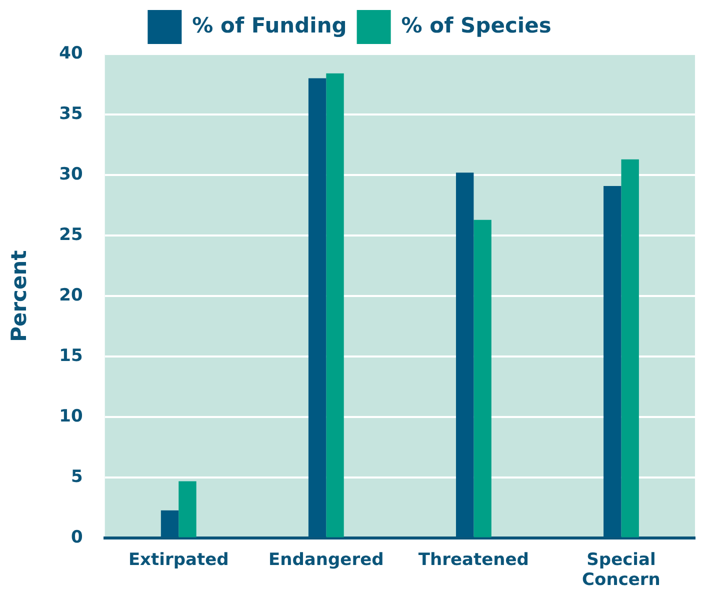 Image resolution: width=709 pixels, height=607 pixels. I want to click on y-tick-label: 35, so click(71, 114).